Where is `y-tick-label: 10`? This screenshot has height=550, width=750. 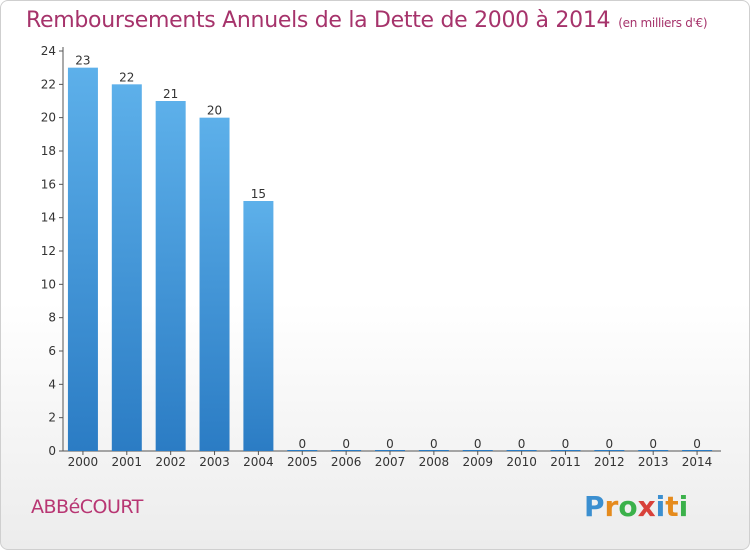
y-tick-label: 10 is located at coordinates (48, 284).